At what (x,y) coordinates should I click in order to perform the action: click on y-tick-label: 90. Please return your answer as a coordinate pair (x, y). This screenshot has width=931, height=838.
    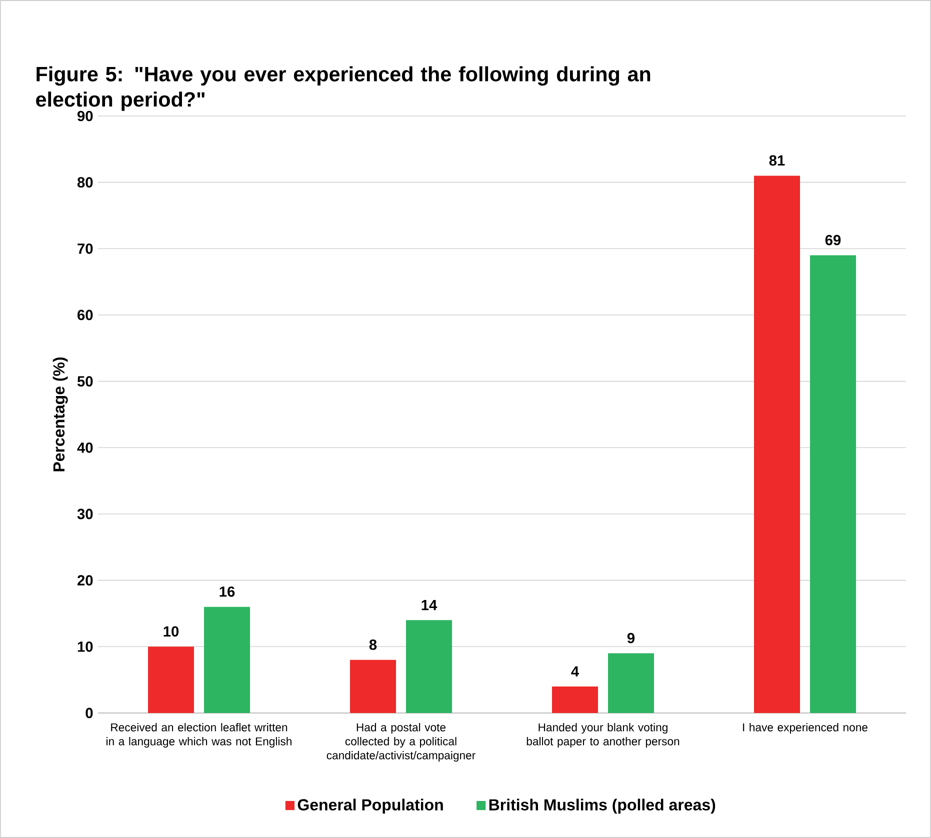
    Looking at the image, I should click on (85, 116).